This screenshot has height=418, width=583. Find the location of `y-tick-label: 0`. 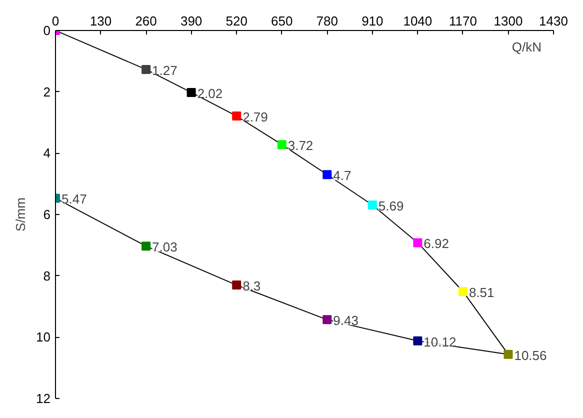

y-tick-label: 0 is located at coordinates (47, 30).